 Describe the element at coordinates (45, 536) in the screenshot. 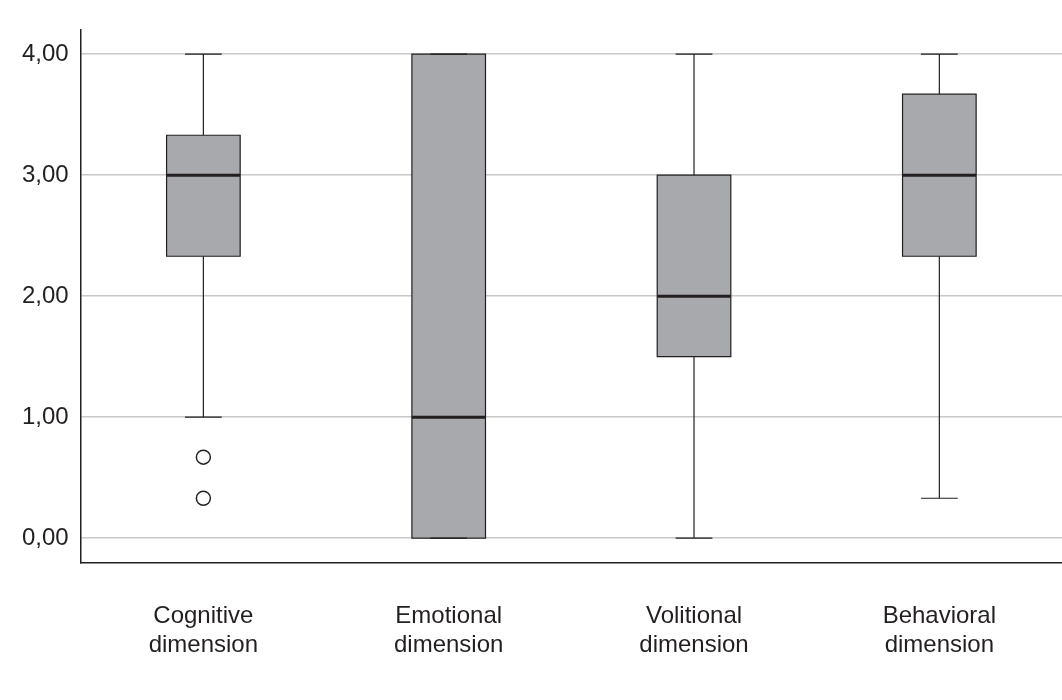

I see `y-tick-label: 0,00` at that location.